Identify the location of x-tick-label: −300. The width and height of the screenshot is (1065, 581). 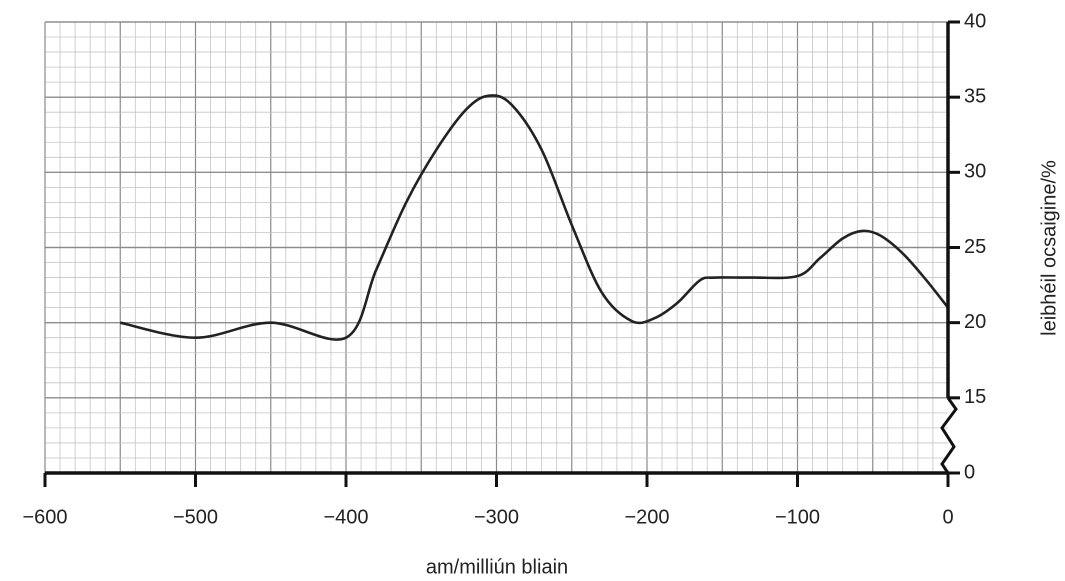
(496, 517).